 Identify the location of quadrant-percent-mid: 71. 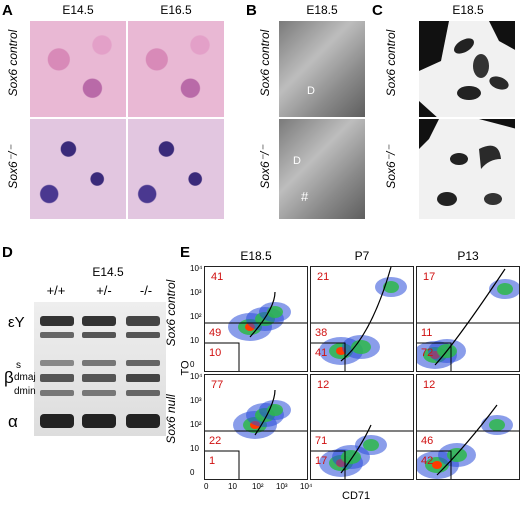
(321, 441).